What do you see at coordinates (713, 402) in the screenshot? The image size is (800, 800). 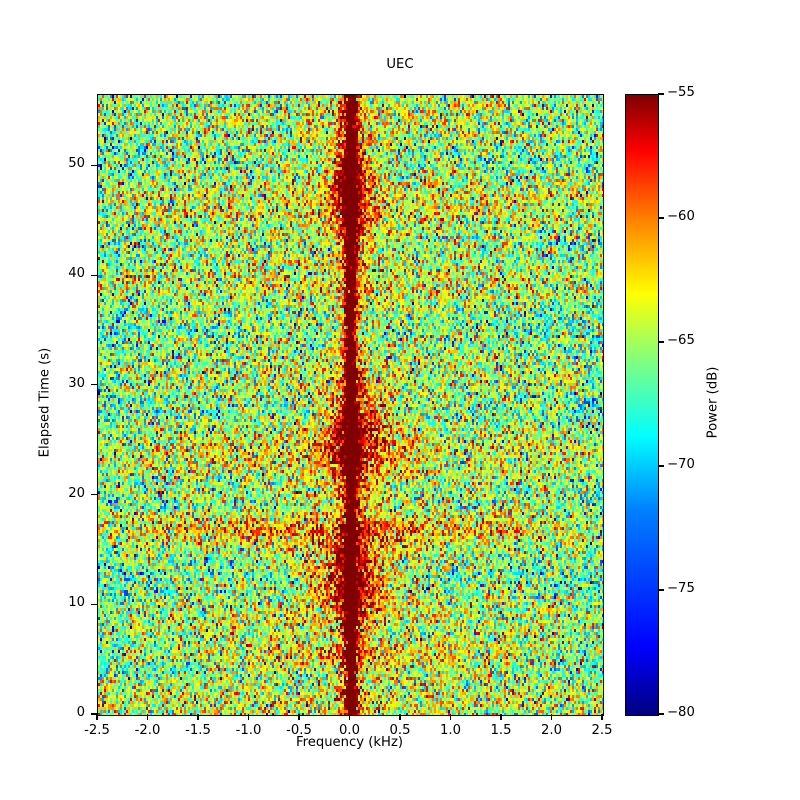 I see `colorbar-label: Power (dB)` at bounding box center [713, 402].